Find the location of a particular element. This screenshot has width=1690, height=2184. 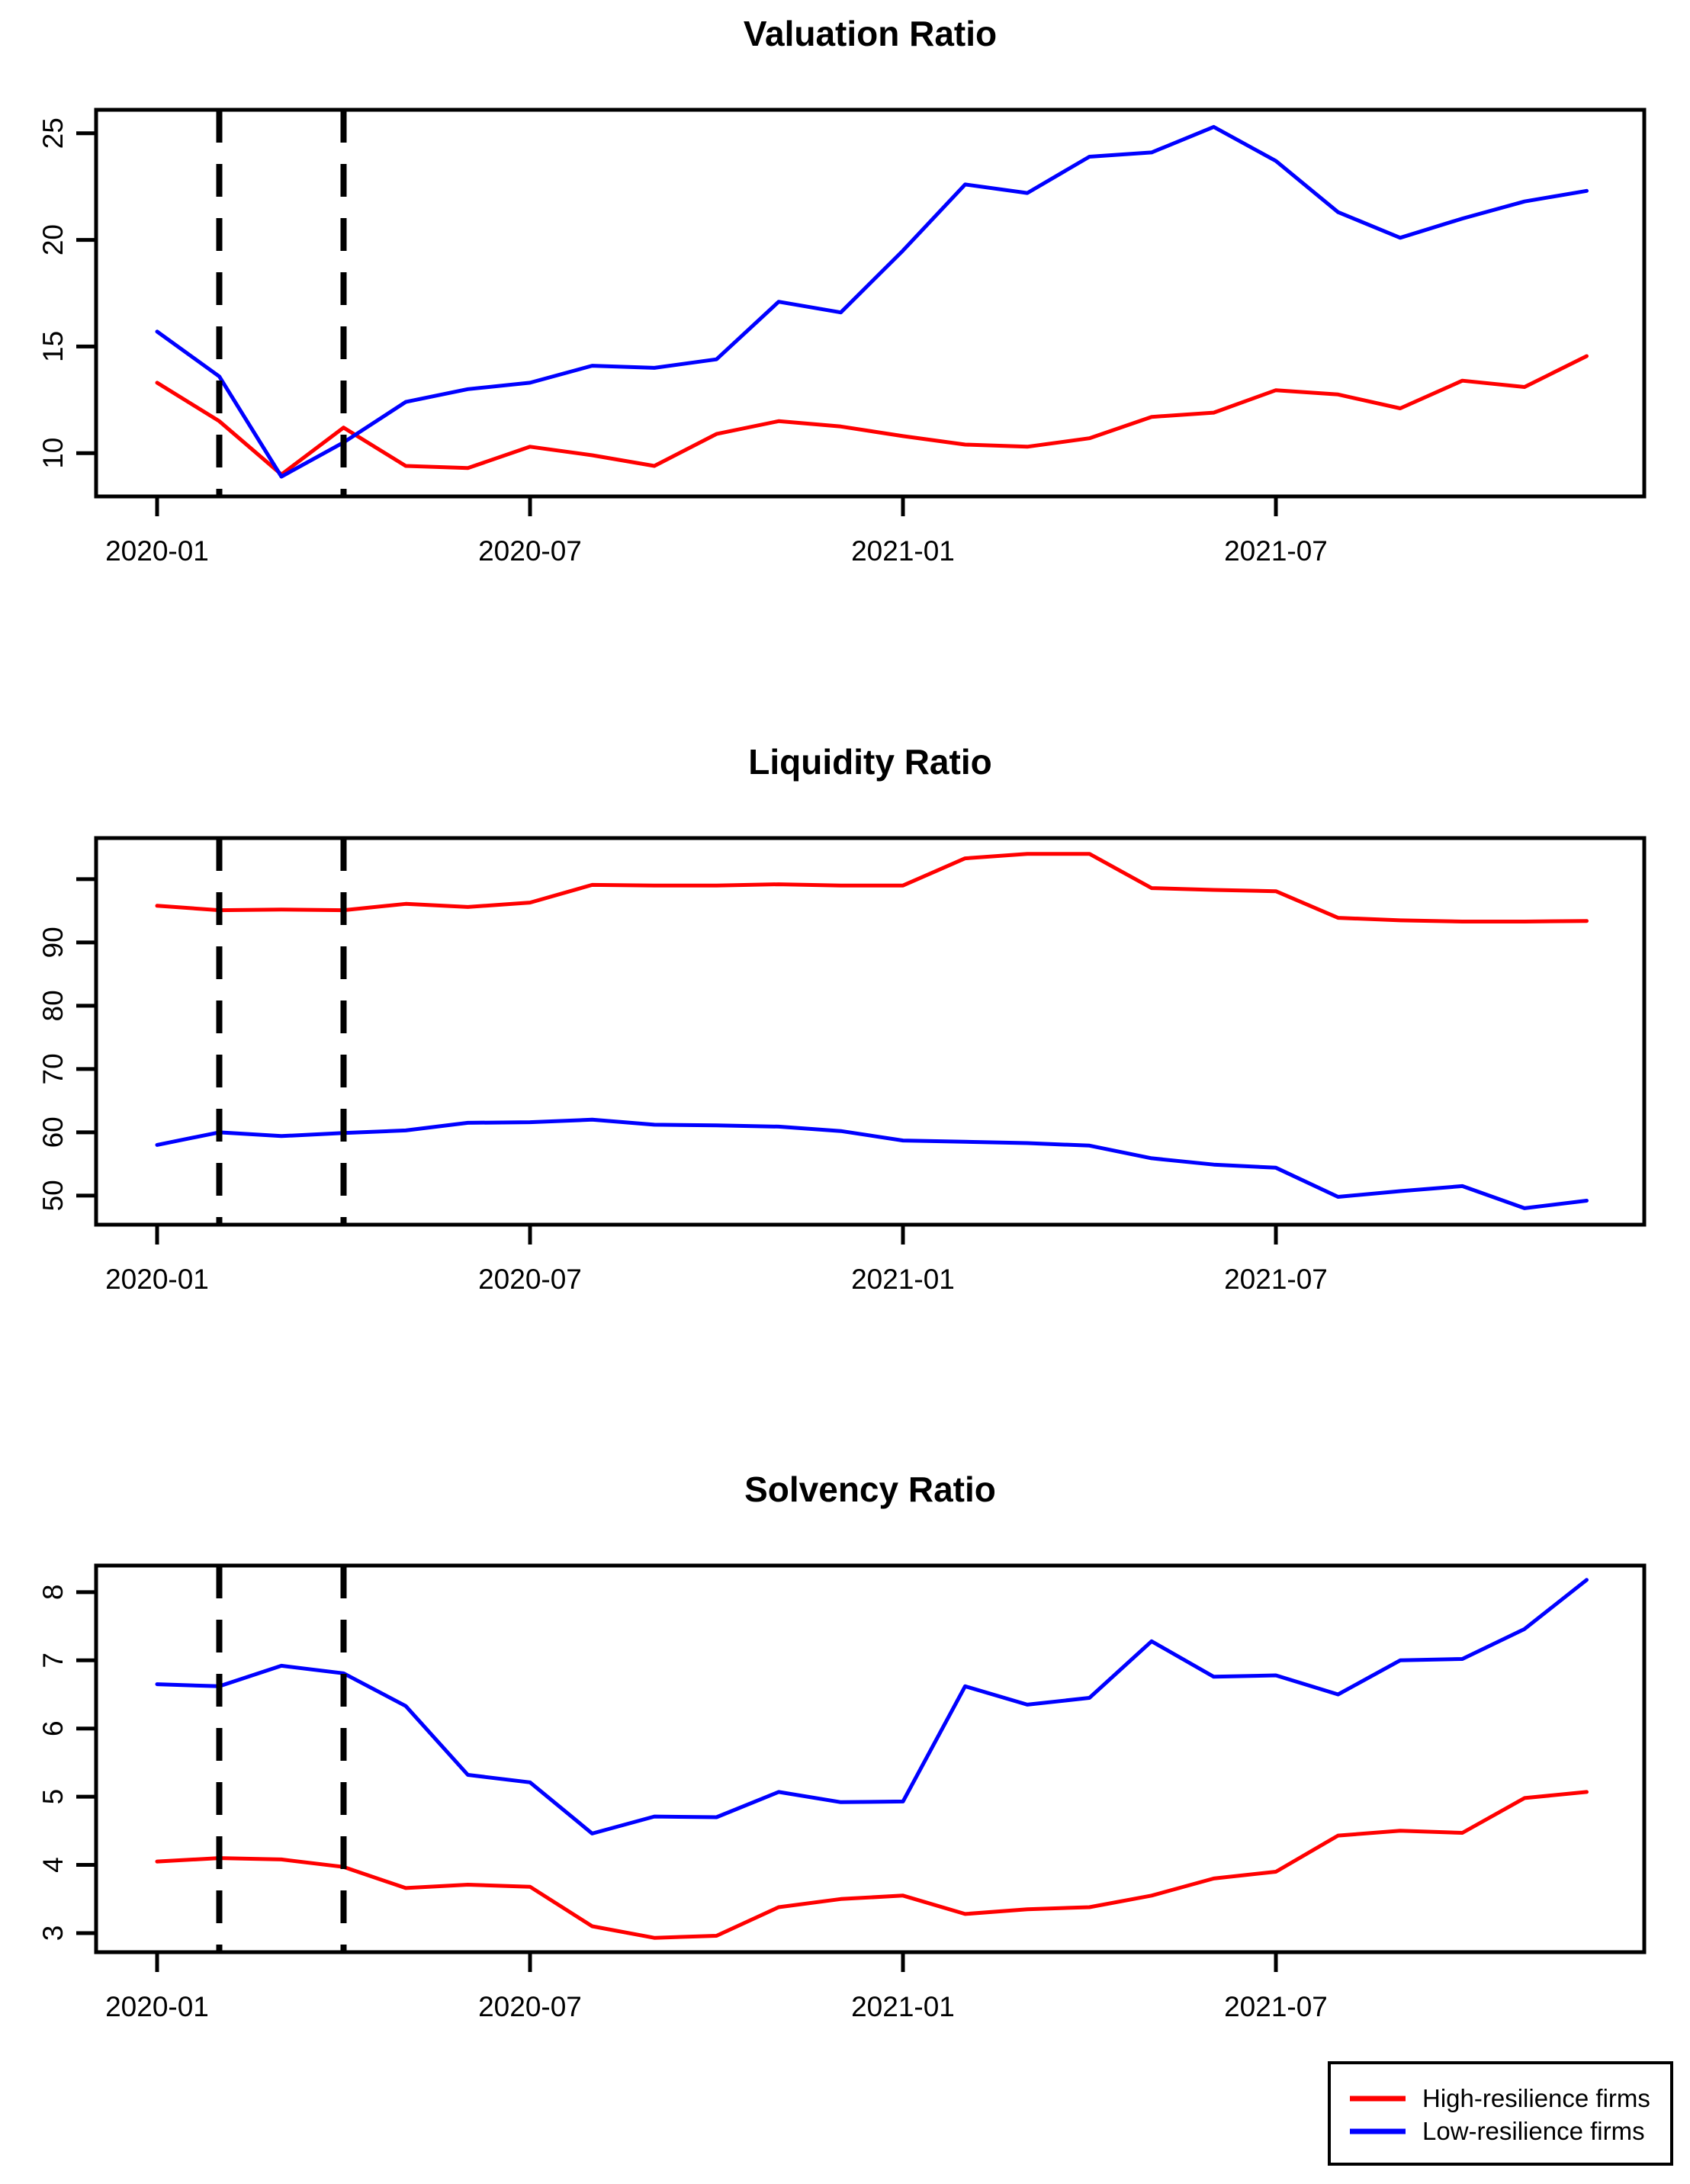

legend-label: High-resilience firms is located at coordinates (1536, 2098).